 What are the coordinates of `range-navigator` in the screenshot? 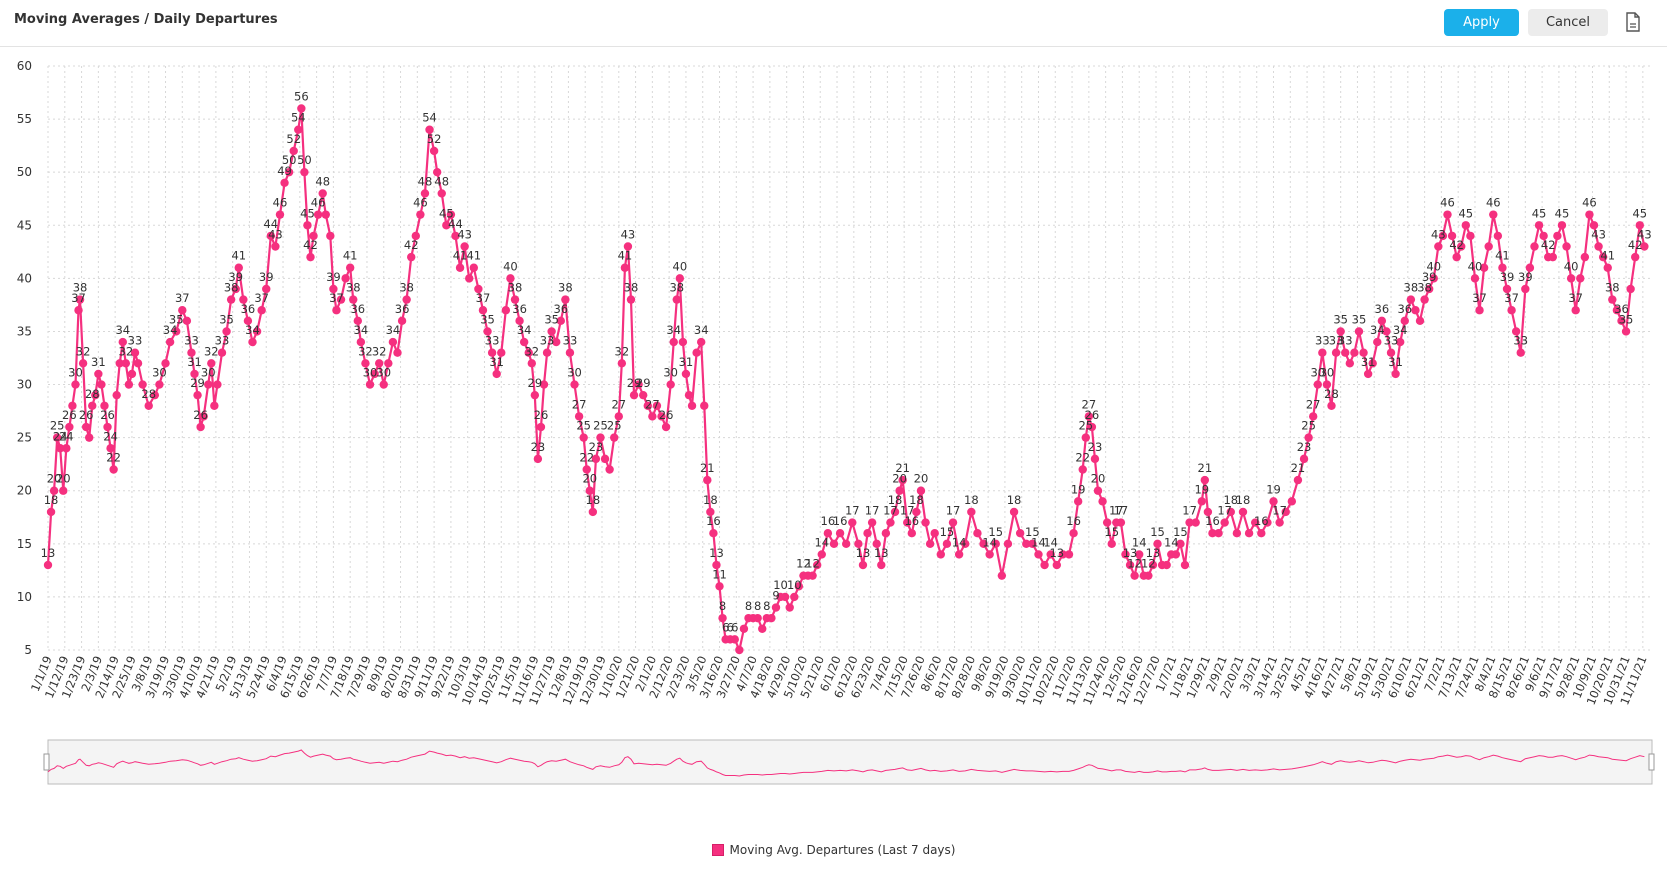 It's located at (849, 762).